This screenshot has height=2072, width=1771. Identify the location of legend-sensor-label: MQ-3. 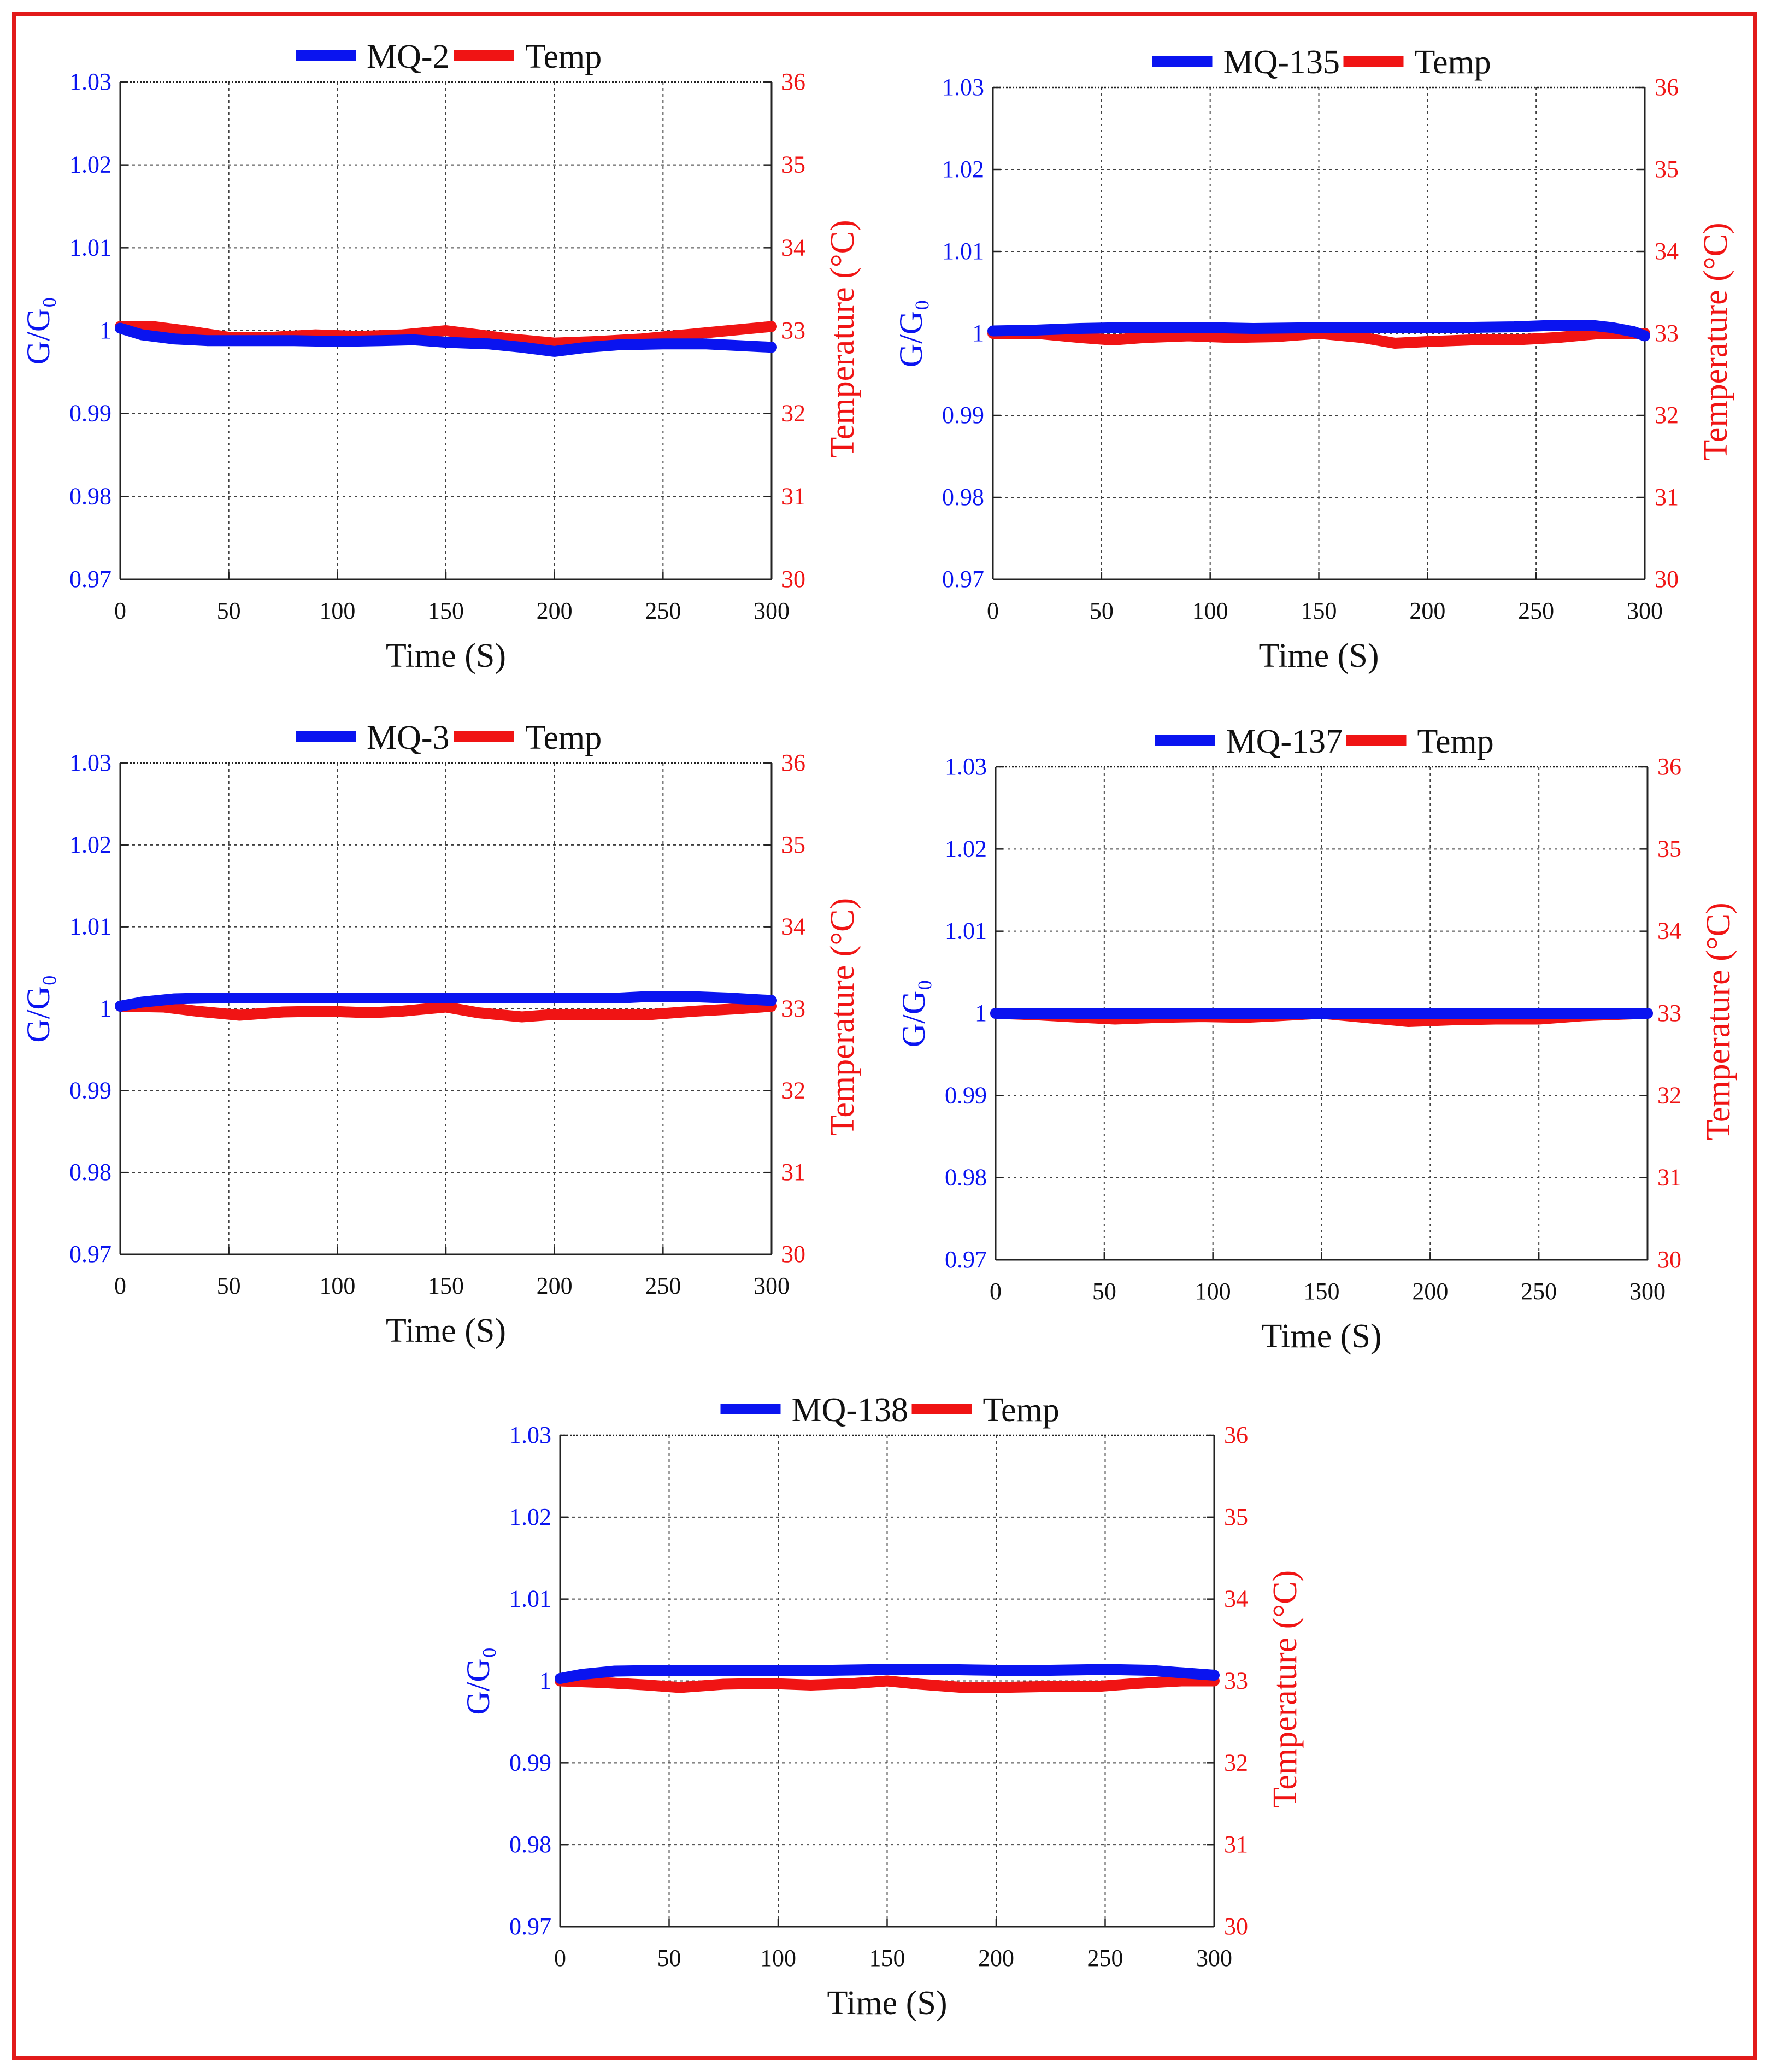
(409, 737).